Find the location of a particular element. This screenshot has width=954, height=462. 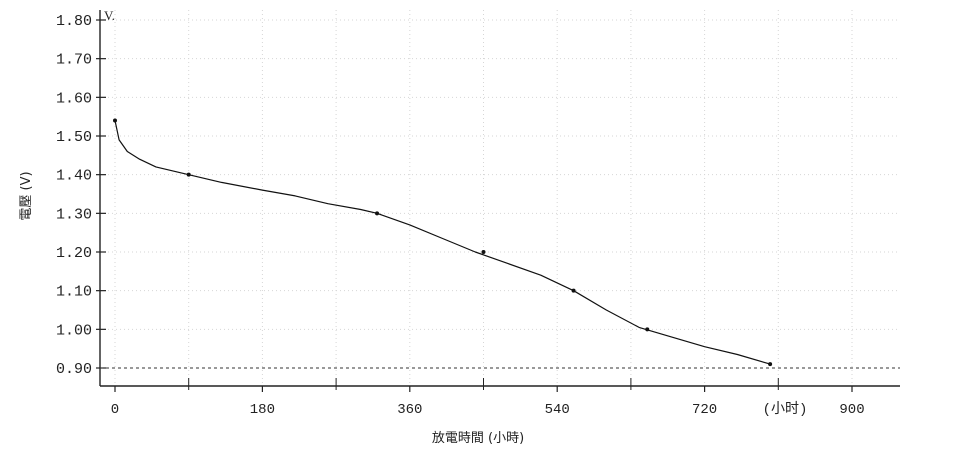

y-tick-label: 0.90 is located at coordinates (74, 369).